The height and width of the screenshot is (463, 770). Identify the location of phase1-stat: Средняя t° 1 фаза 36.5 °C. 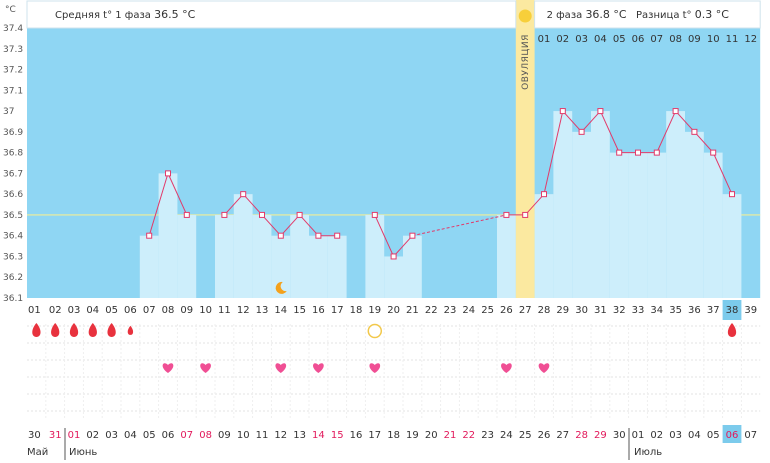
(125, 14).